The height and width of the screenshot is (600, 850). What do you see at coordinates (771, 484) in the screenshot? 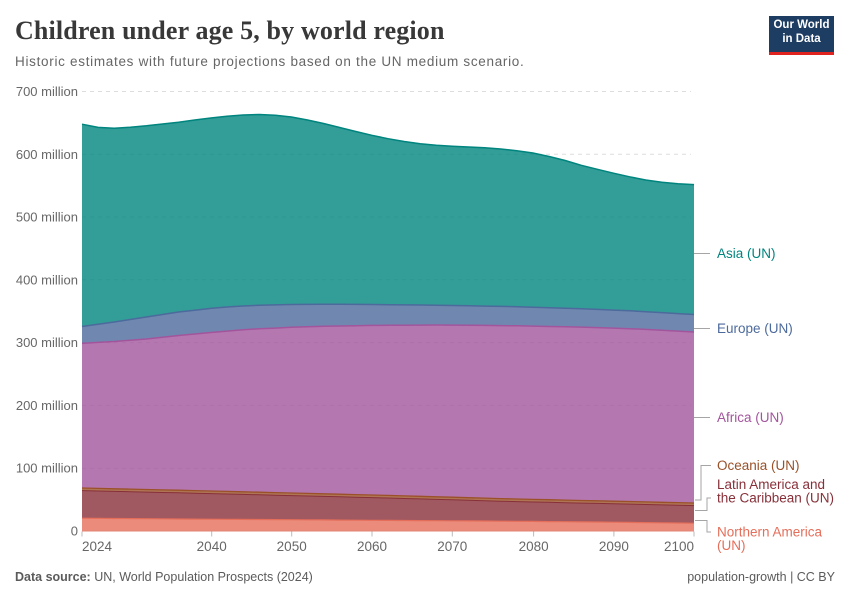
I see `svg-text: Latin America and` at bounding box center [771, 484].